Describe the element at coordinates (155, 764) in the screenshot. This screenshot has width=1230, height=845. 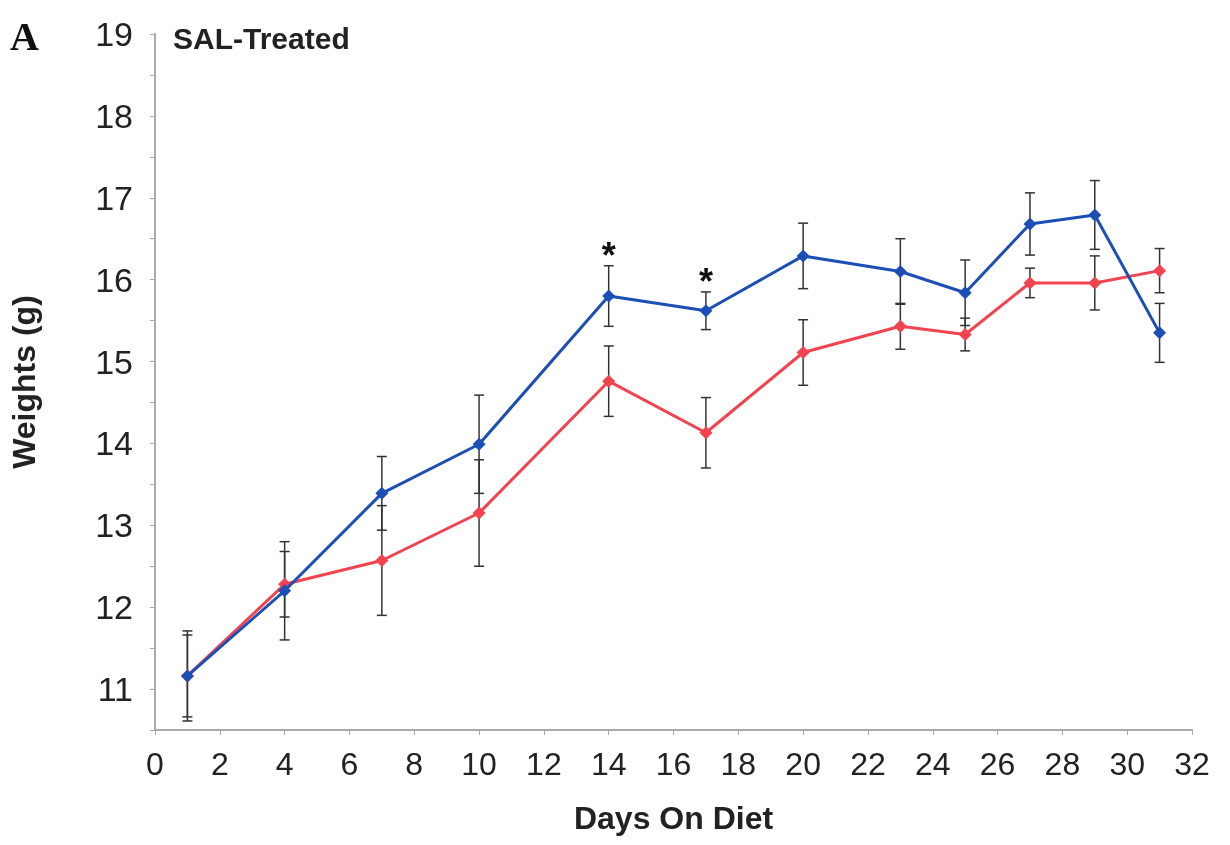
I see `x-tick-label: 0` at that location.